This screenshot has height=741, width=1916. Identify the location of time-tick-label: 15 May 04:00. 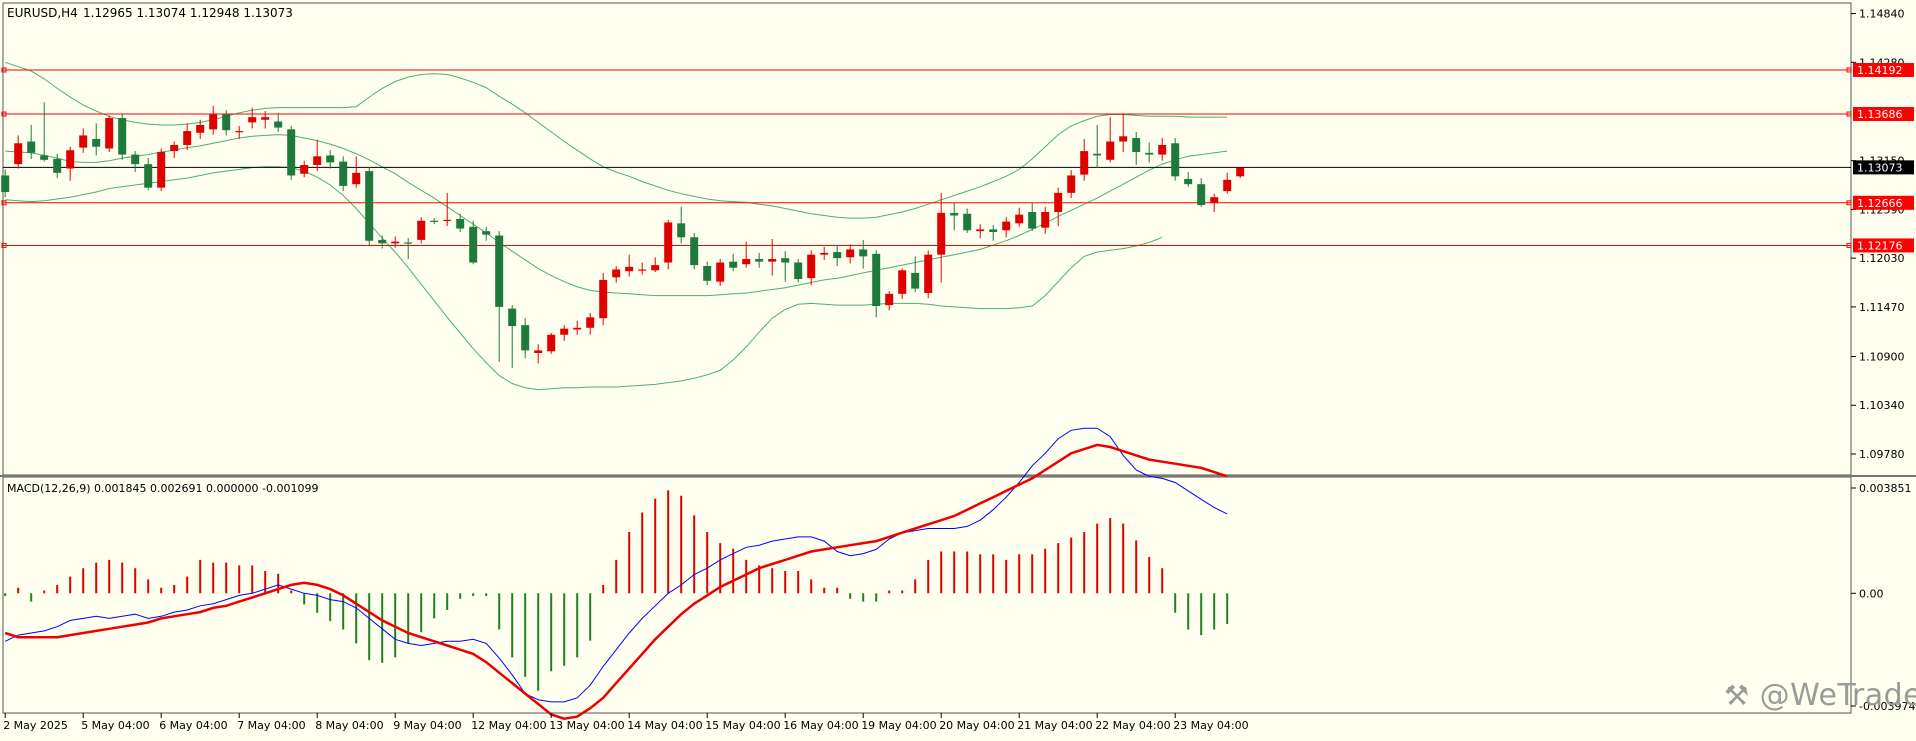
(742, 725).